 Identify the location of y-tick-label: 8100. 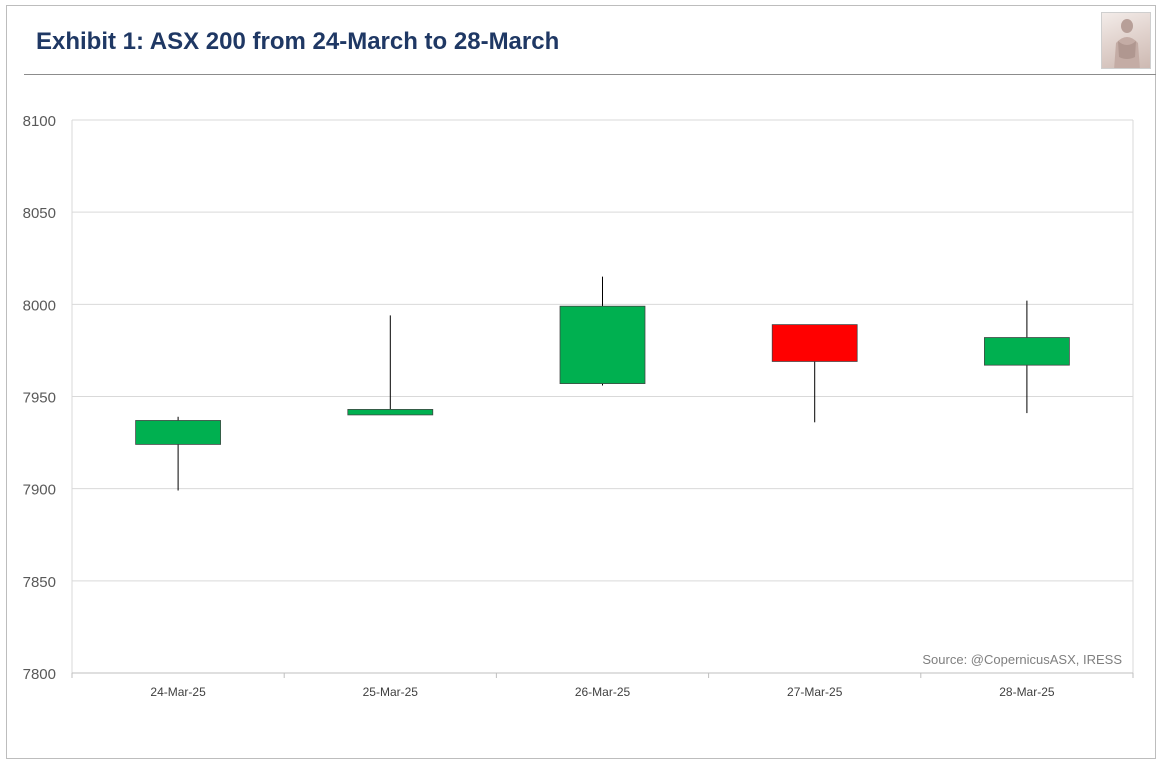
(39, 121).